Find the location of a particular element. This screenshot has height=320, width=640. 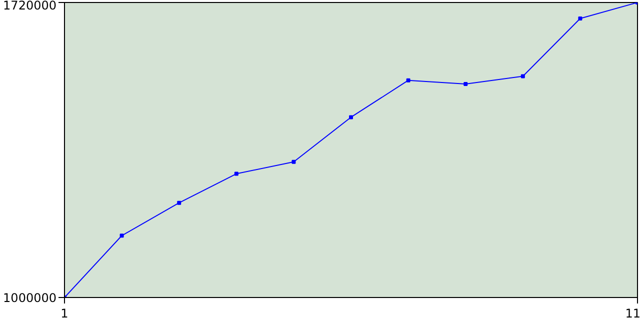

x-tick-label: 1 is located at coordinates (64, 313).